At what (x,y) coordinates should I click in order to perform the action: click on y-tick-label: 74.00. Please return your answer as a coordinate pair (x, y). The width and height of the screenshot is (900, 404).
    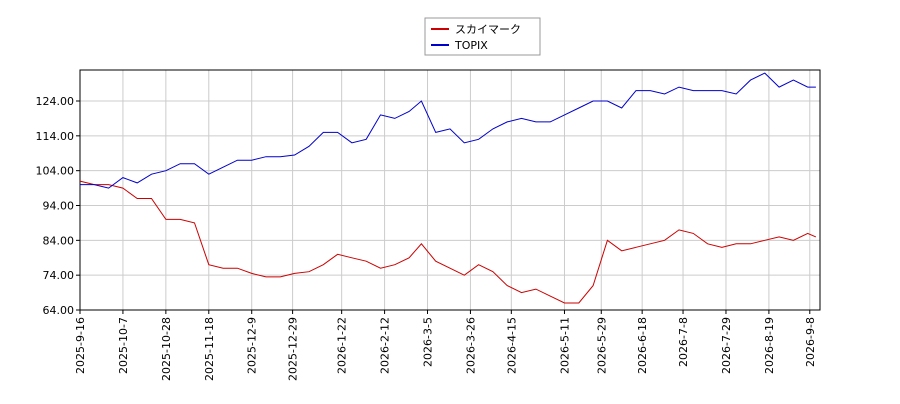
    Looking at the image, I should click on (59, 275).